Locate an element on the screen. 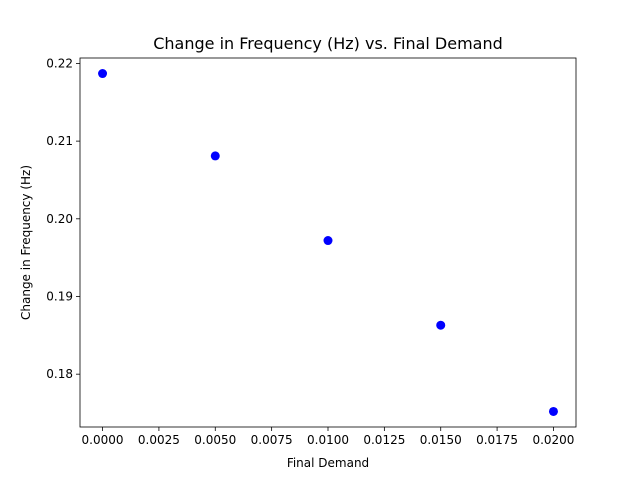 The height and width of the screenshot is (484, 640). x-tick-label: 0.0025 is located at coordinates (159, 440).